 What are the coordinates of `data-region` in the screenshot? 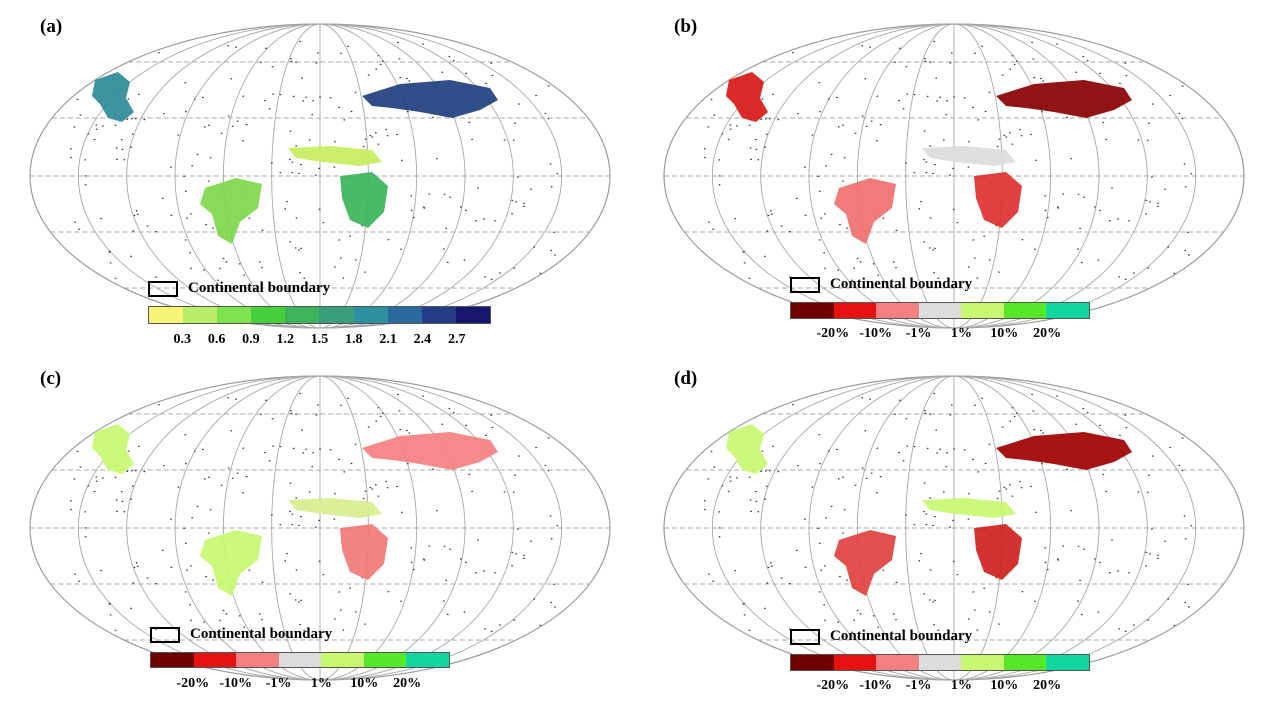 It's located at (865, 563).